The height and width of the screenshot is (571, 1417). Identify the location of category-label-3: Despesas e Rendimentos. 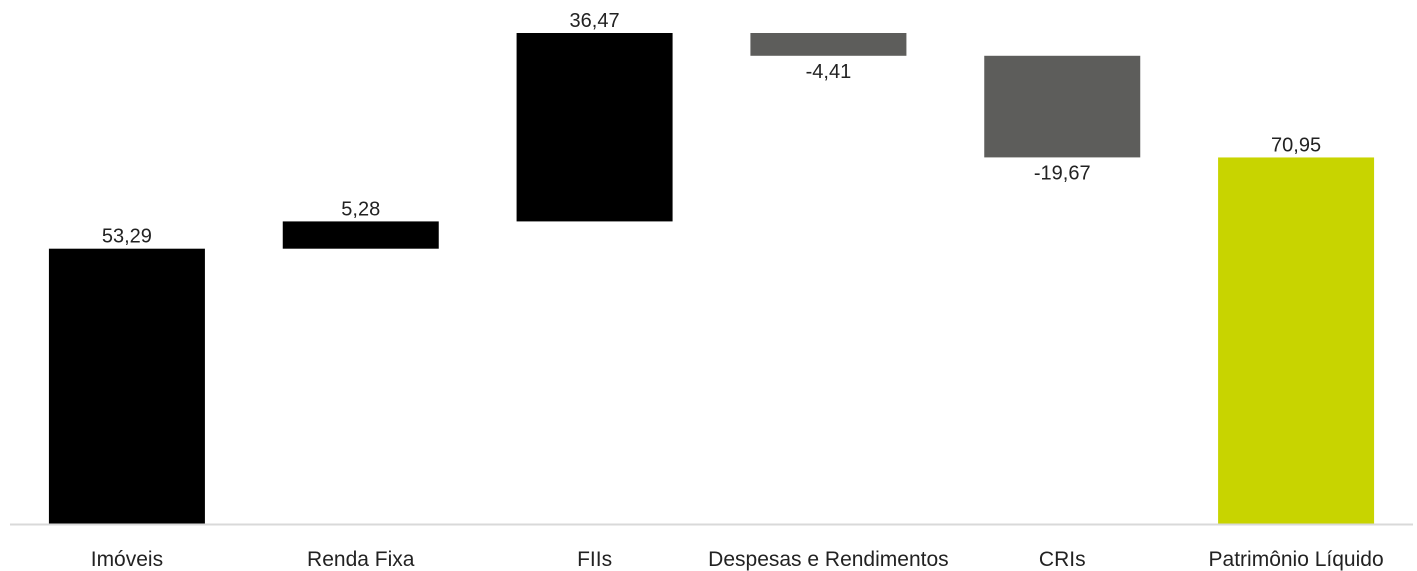
(828, 559).